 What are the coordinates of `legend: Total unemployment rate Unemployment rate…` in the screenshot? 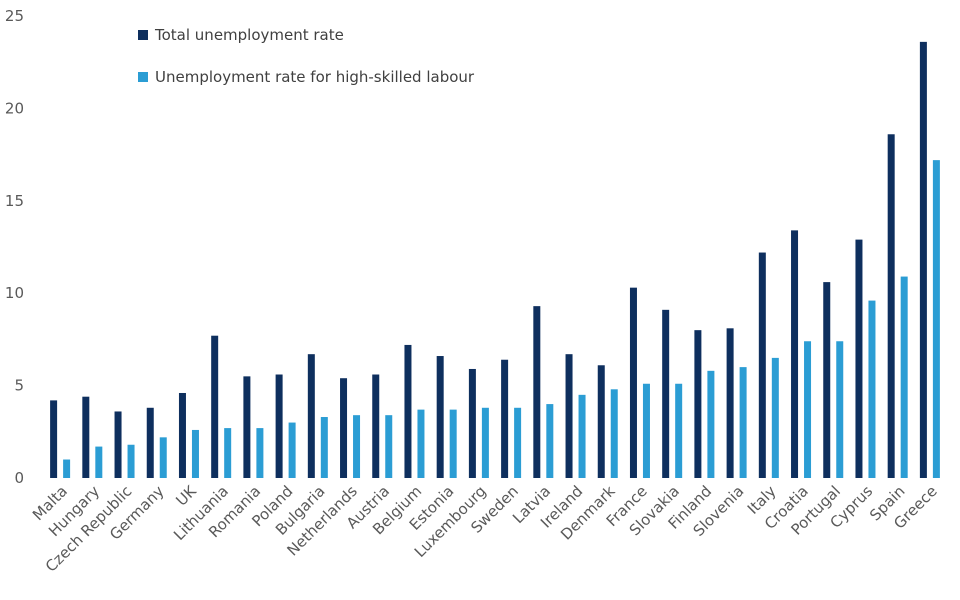 It's located at (306, 56).